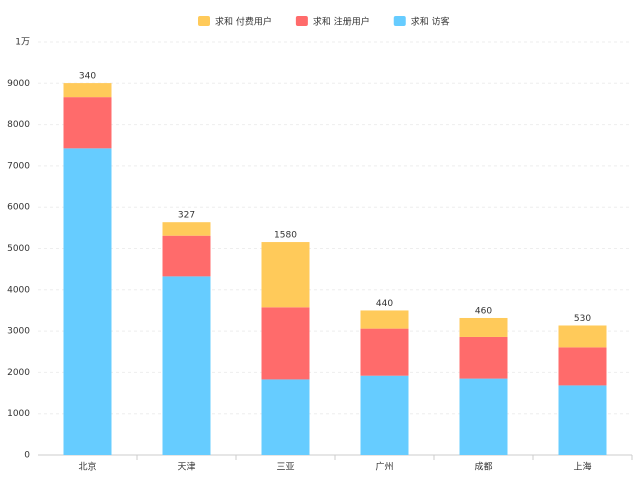 The image size is (640, 480). I want to click on x-tick-label: 广州, so click(384, 467).